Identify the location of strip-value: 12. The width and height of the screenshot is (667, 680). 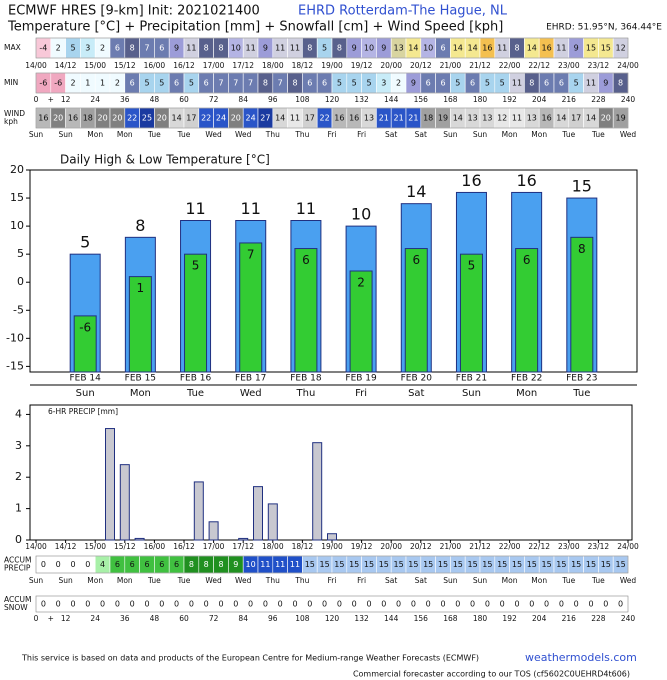
(621, 48).